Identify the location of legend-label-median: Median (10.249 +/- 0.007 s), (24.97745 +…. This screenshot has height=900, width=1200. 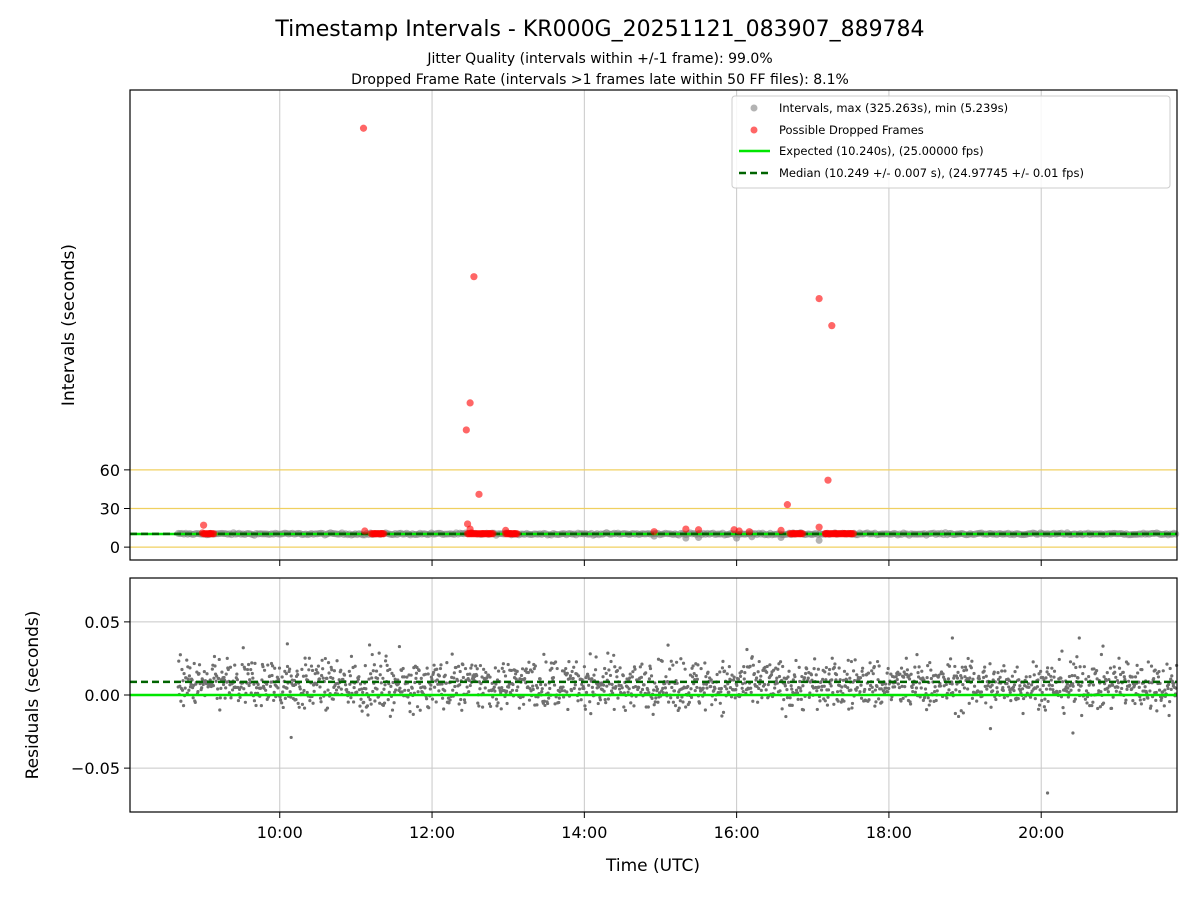
(931, 173).